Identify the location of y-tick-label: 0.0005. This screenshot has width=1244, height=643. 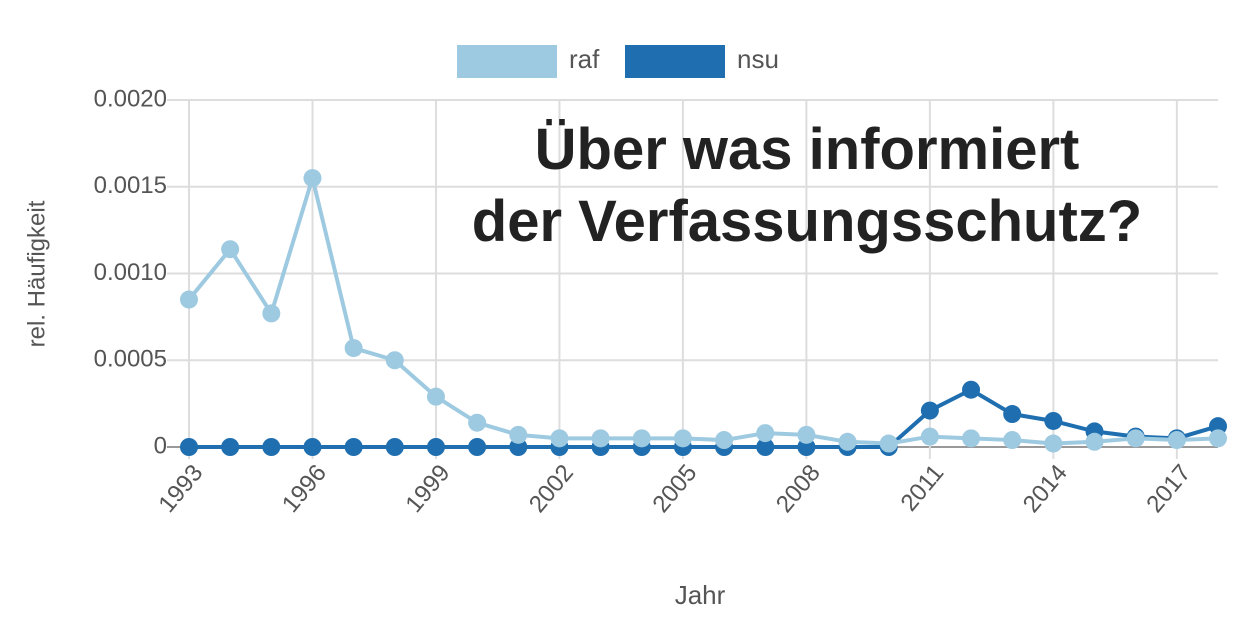
(130, 359).